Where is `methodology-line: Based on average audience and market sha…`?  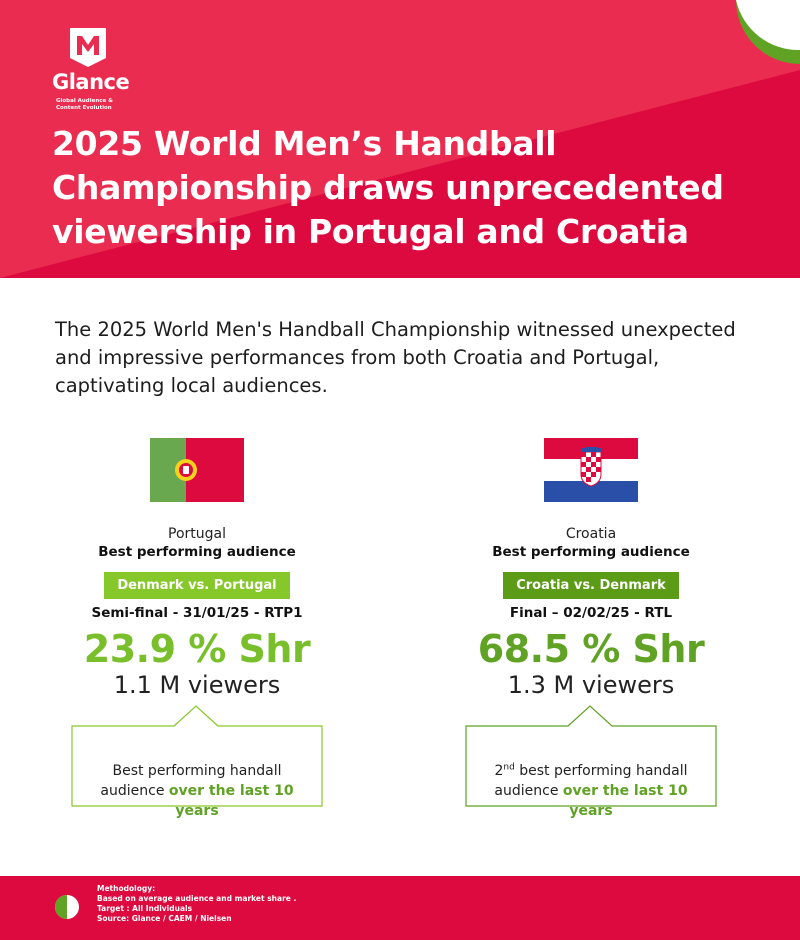
methodology-line: Based on average audience and market sha… is located at coordinates (197, 898).